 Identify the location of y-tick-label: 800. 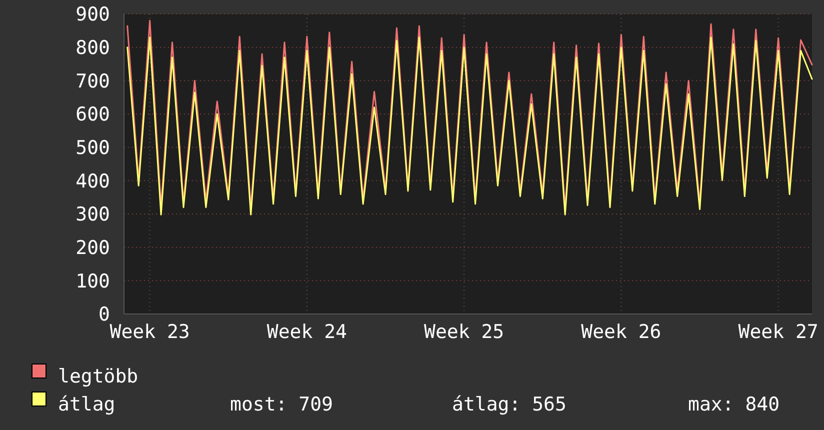
(93, 47).